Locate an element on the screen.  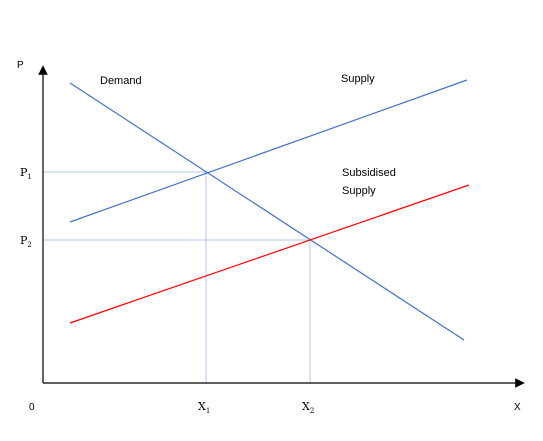
x2-label: X2 is located at coordinates (308, 407).